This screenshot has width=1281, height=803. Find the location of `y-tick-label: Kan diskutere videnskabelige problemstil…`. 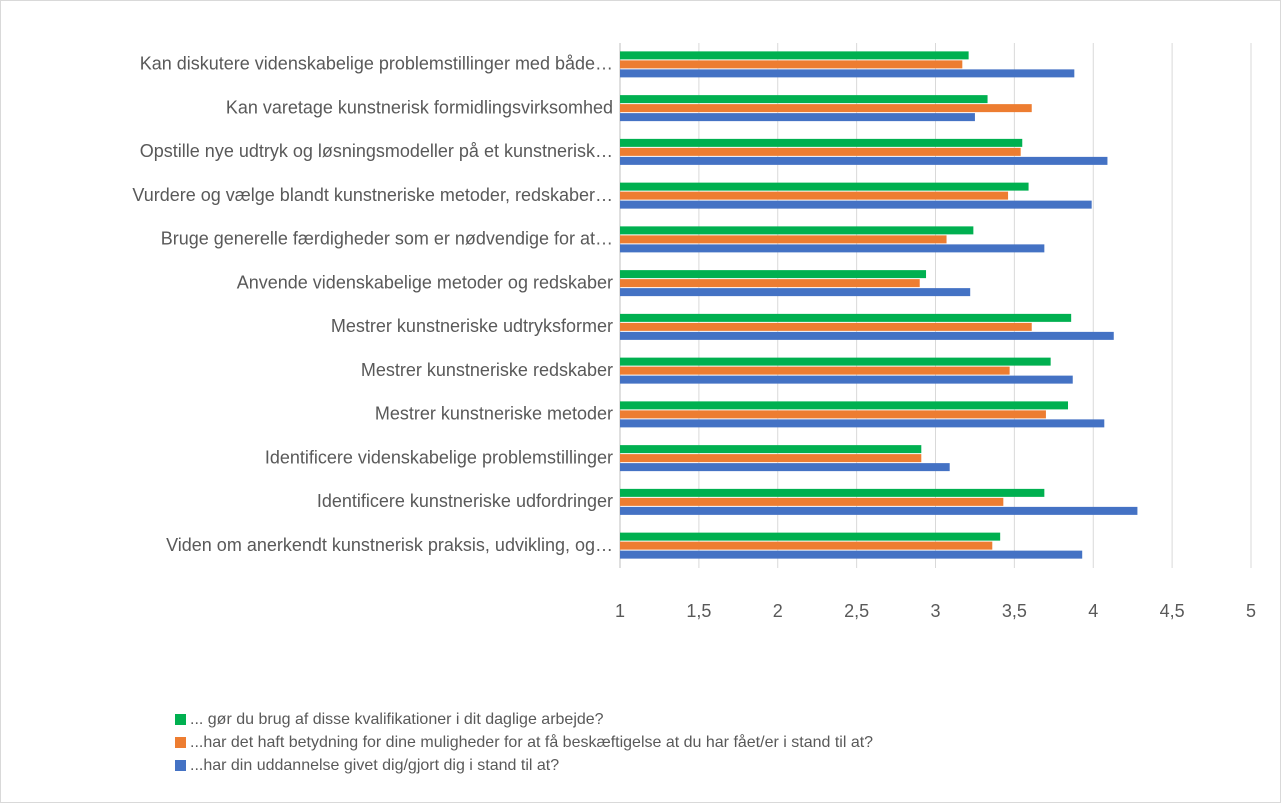

y-tick-label: Kan diskutere videnskabelige problemstil… is located at coordinates (376, 64).